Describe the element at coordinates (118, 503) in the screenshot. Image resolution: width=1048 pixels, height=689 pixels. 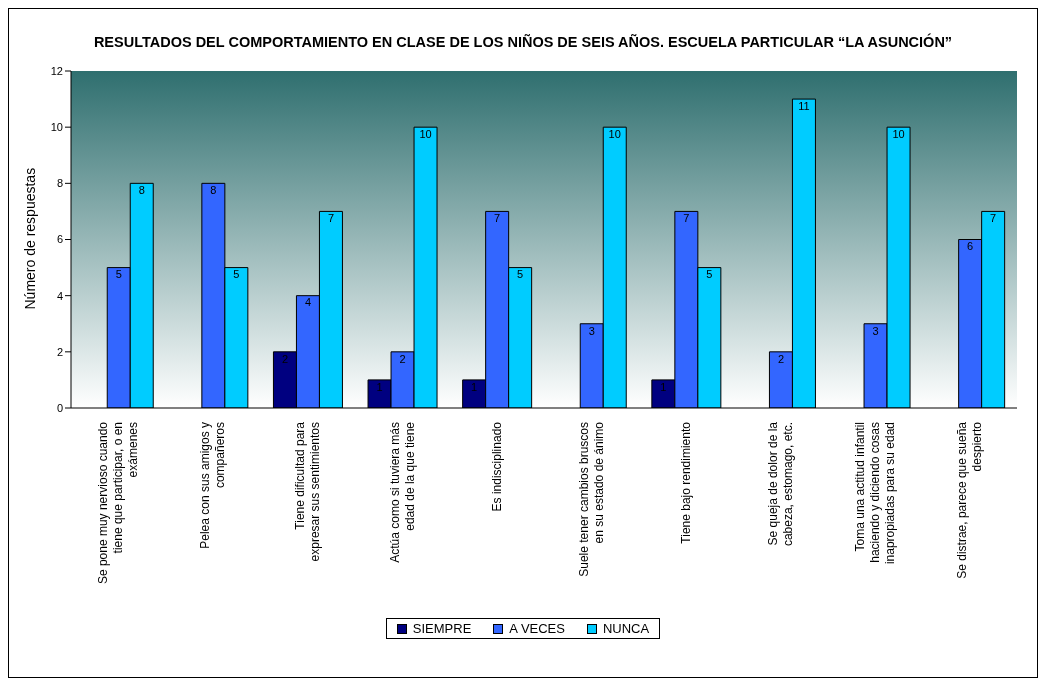
I see `x-tick-label: Se pone muy nervioso cuando tiene que participar, o en exámenes` at that location.